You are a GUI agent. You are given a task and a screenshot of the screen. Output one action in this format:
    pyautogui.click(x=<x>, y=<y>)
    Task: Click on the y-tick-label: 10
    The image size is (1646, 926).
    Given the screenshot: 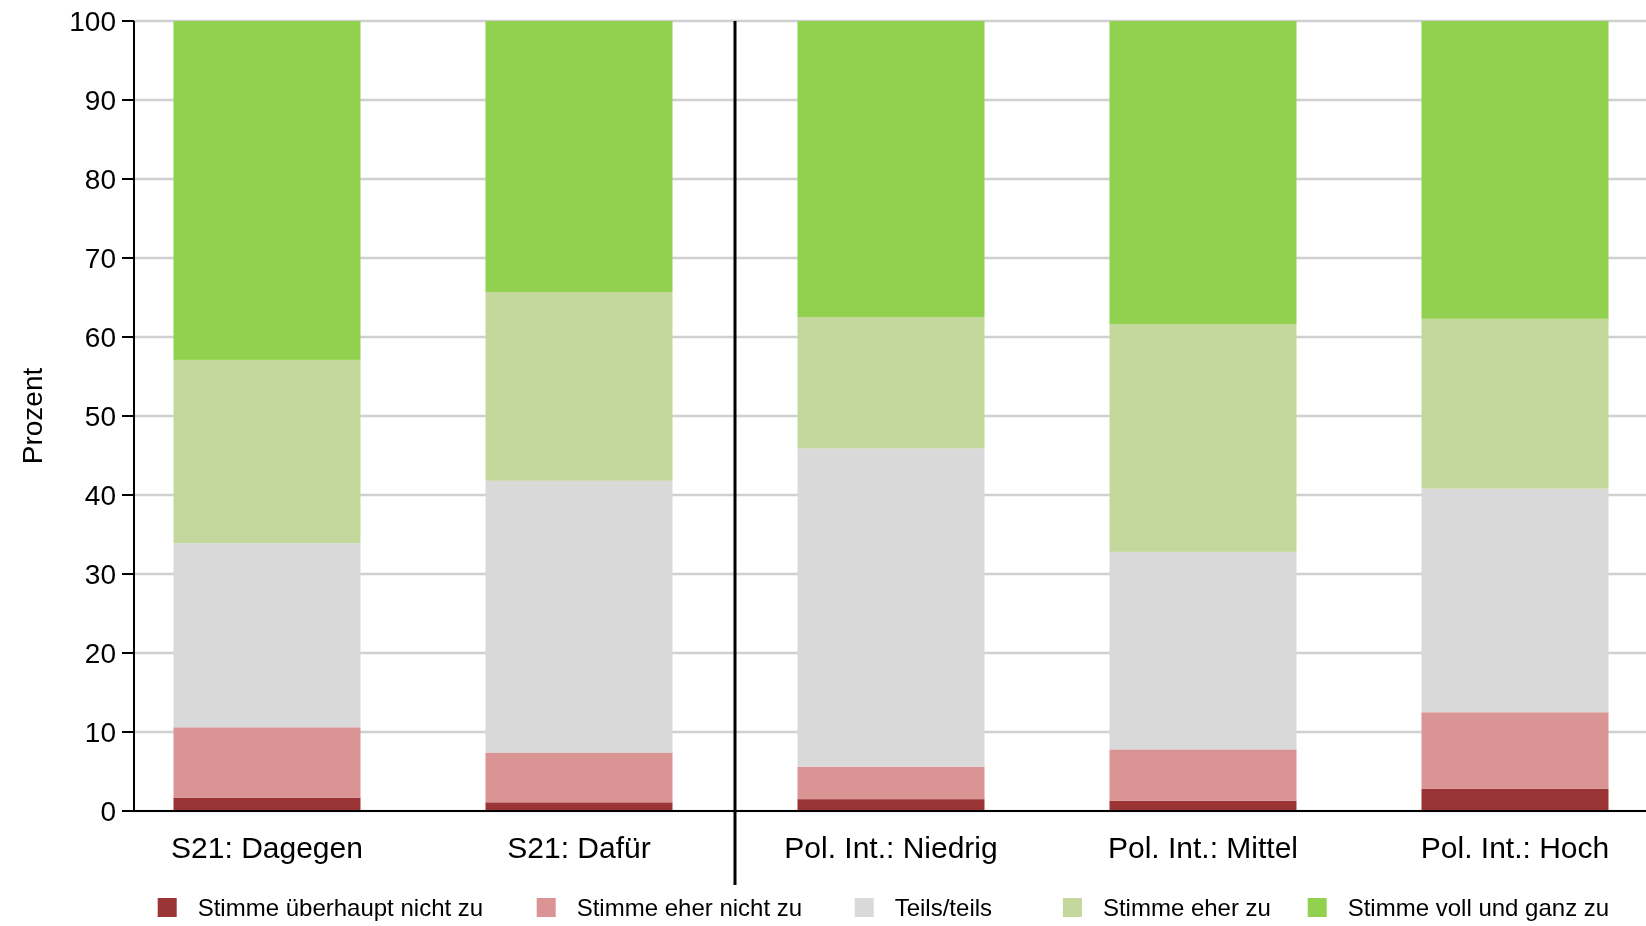 What is the action you would take?
    pyautogui.click(x=100, y=732)
    